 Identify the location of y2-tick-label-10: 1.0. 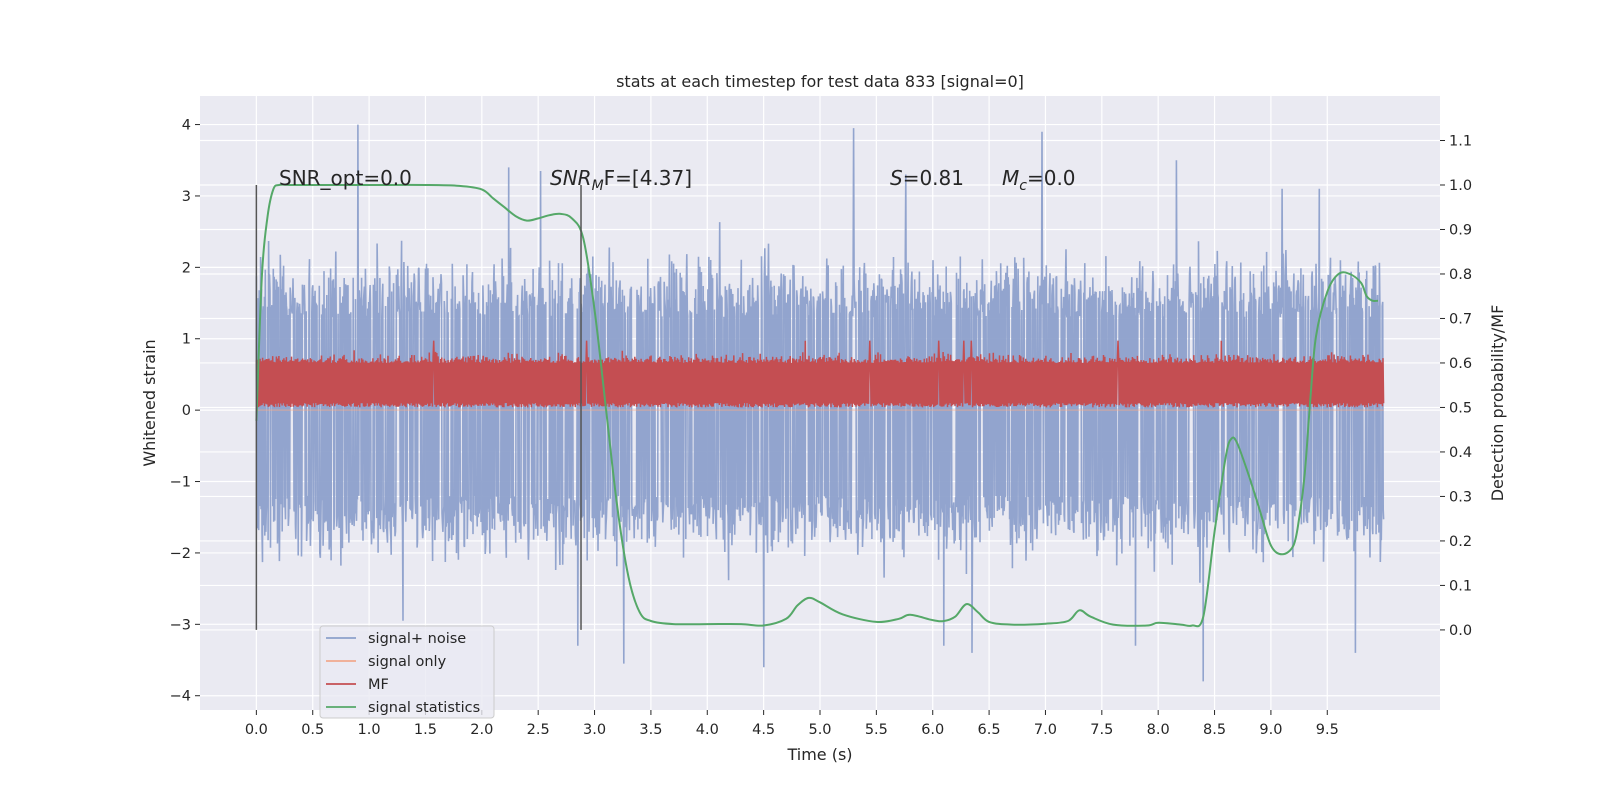
(1460, 186).